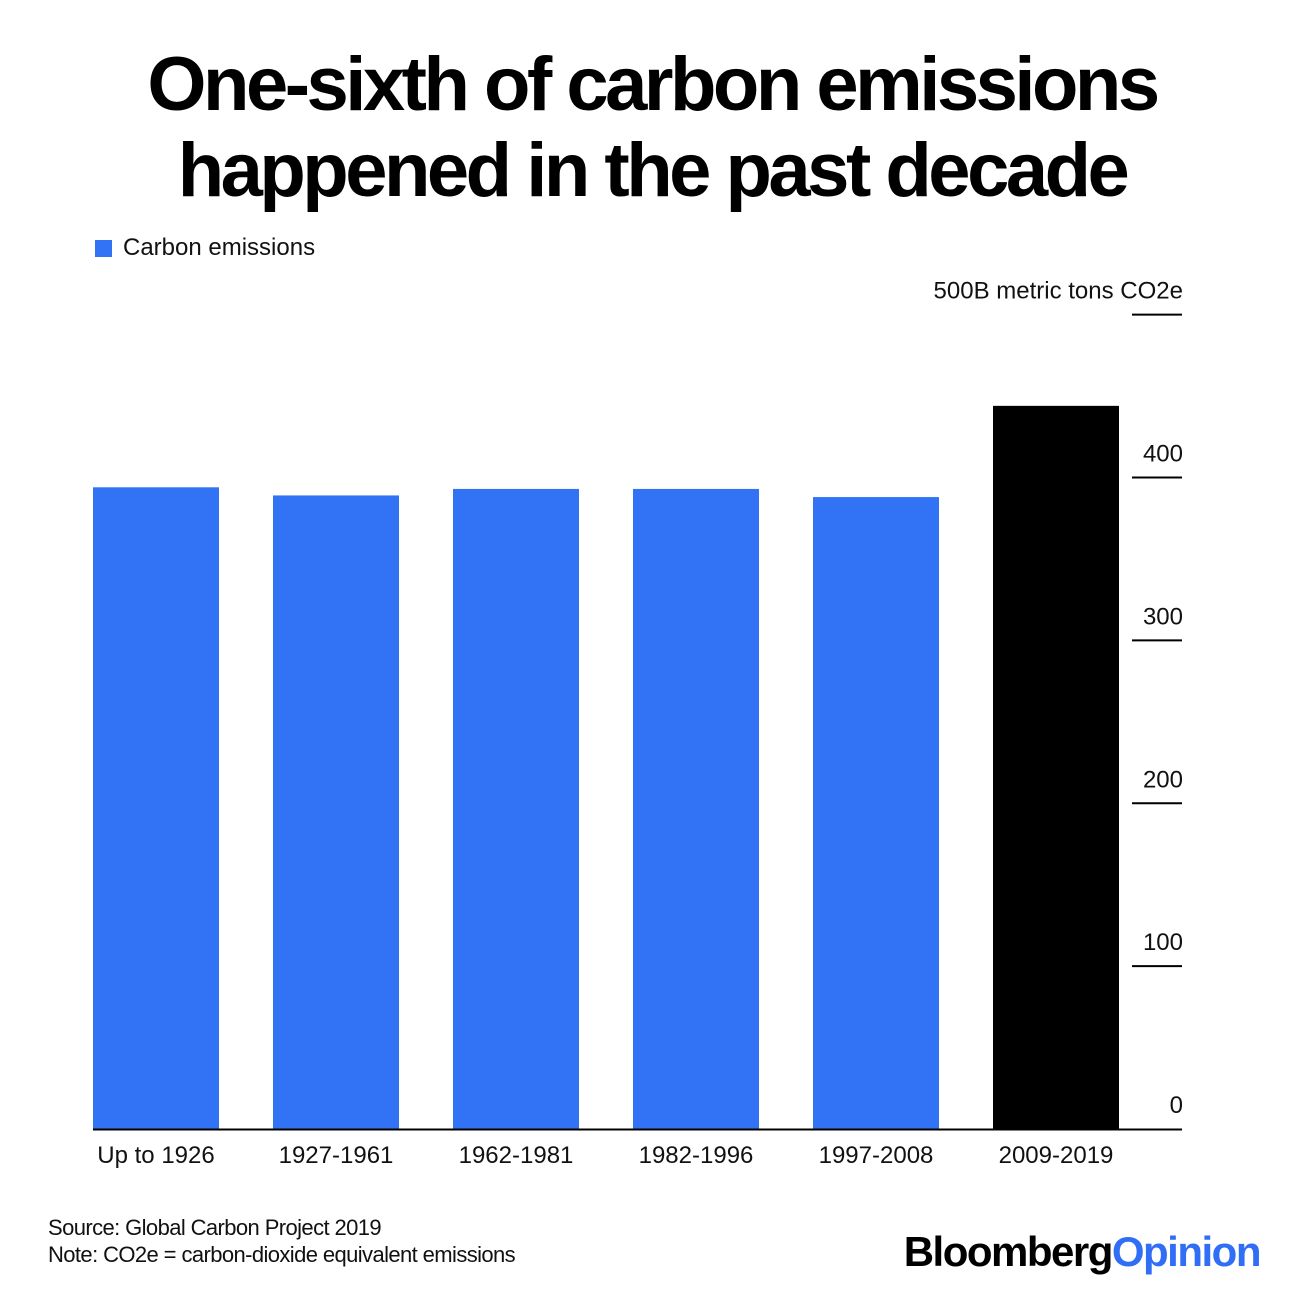 Image resolution: width=1304 pixels, height=1306 pixels. I want to click on bar-1962-1981, so click(516, 808).